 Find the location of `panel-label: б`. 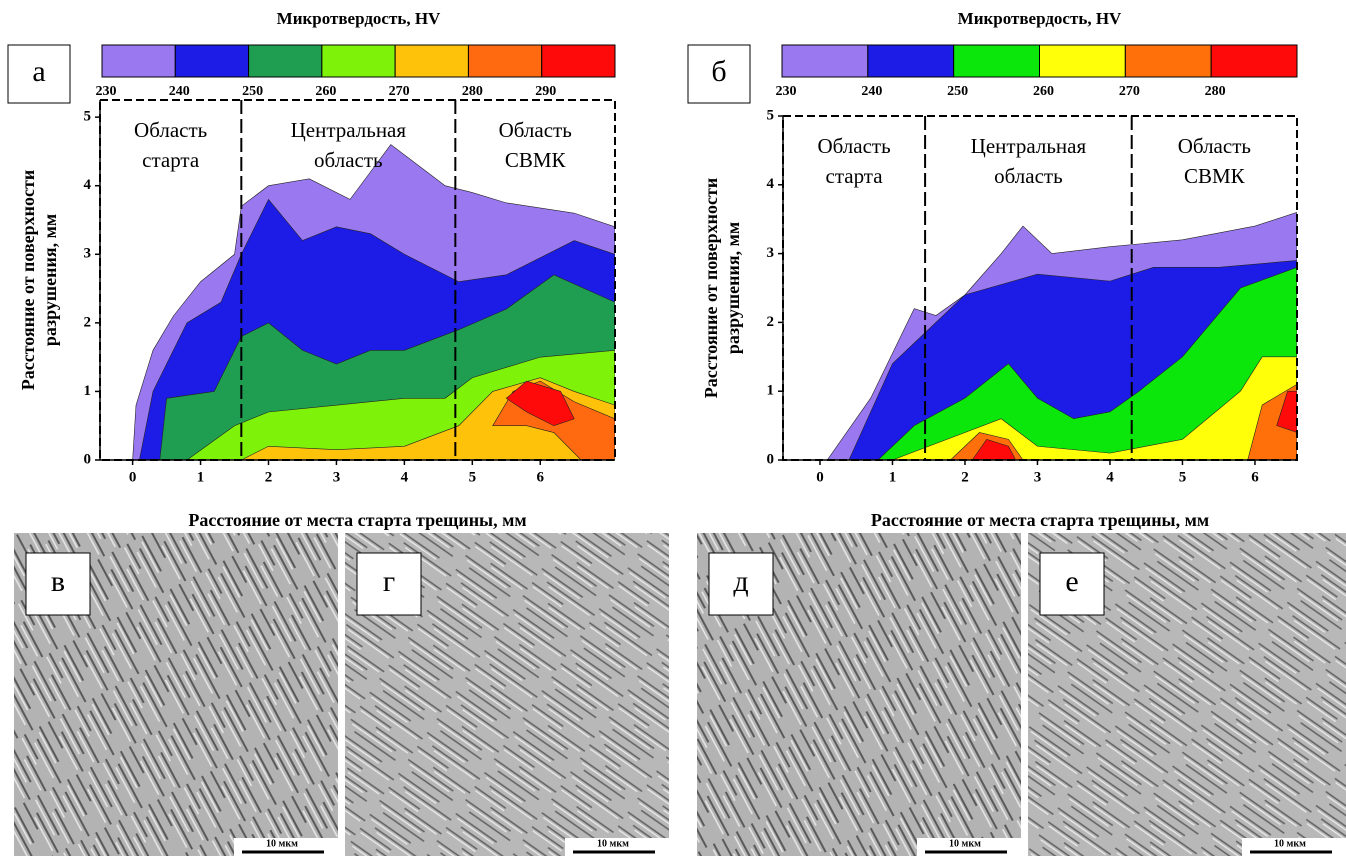

panel-label: б is located at coordinates (718, 71).